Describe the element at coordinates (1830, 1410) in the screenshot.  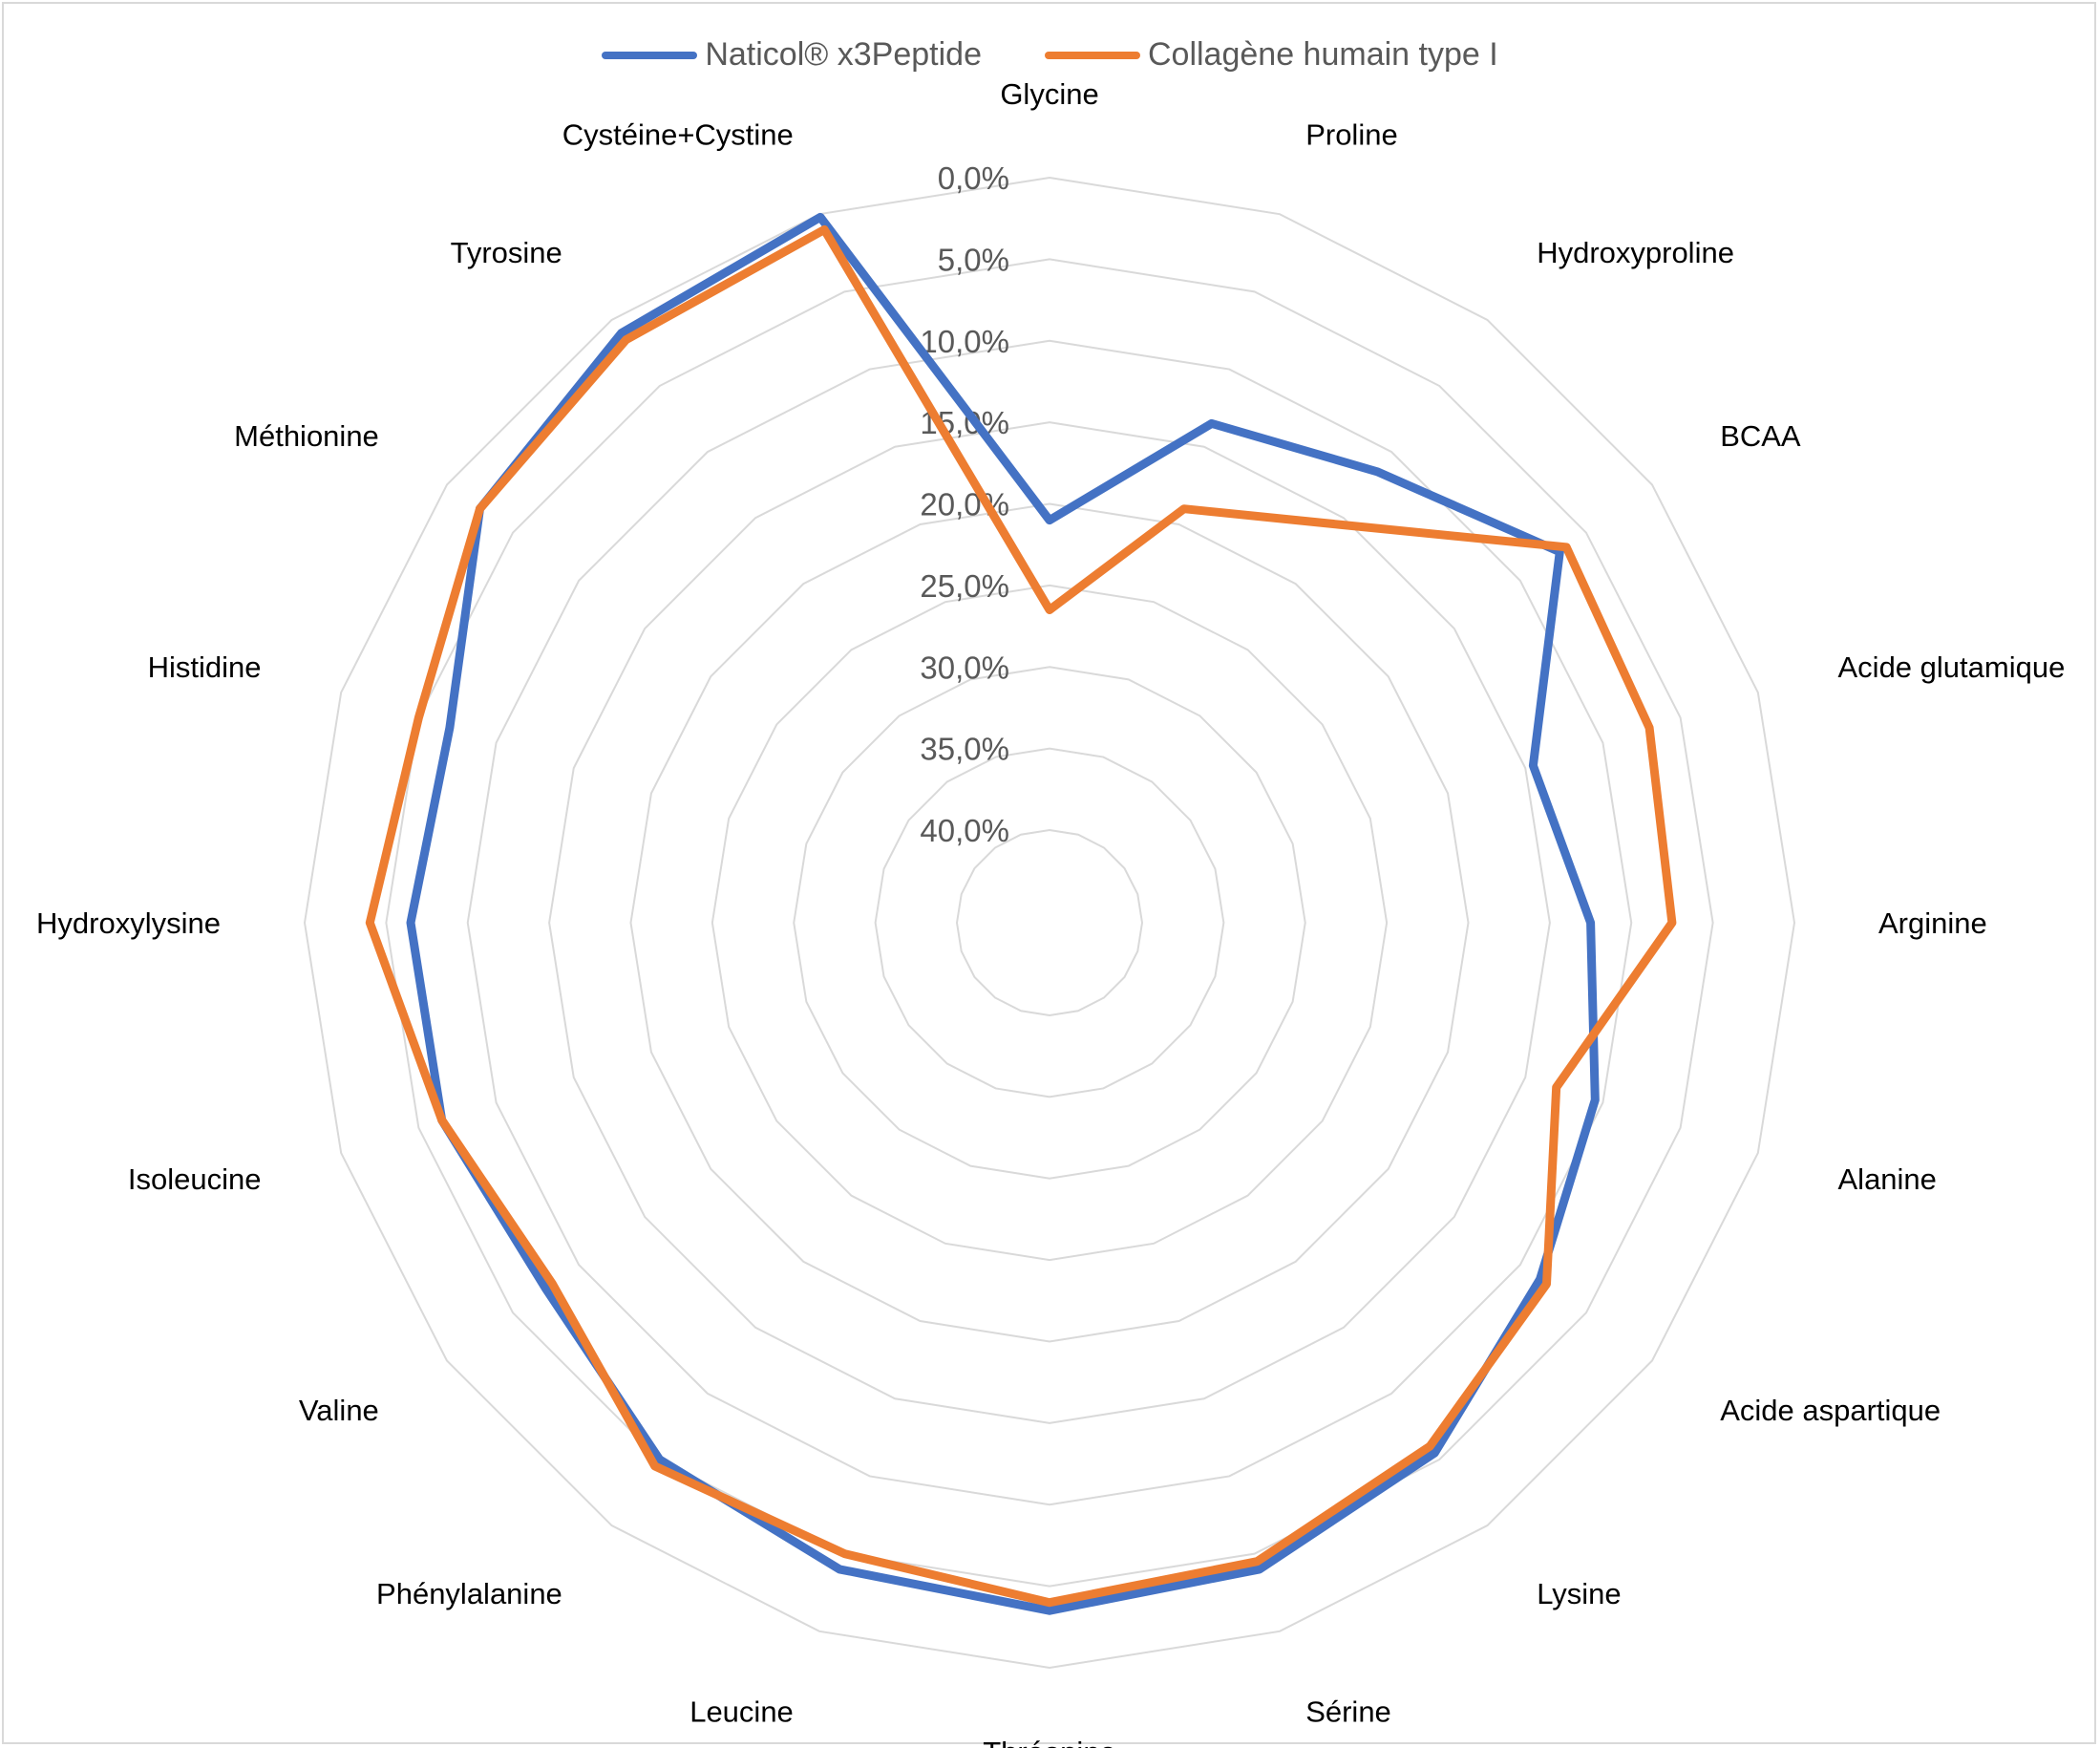
I see `category-label: Acide aspartique` at that location.